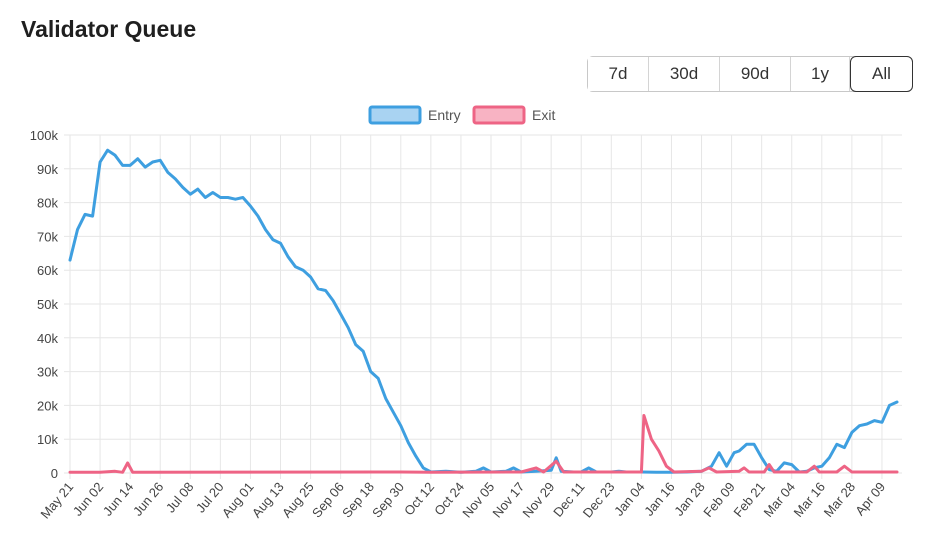  What do you see at coordinates (719, 499) in the screenshot?
I see `x-tick-label: Feb 09` at bounding box center [719, 499].